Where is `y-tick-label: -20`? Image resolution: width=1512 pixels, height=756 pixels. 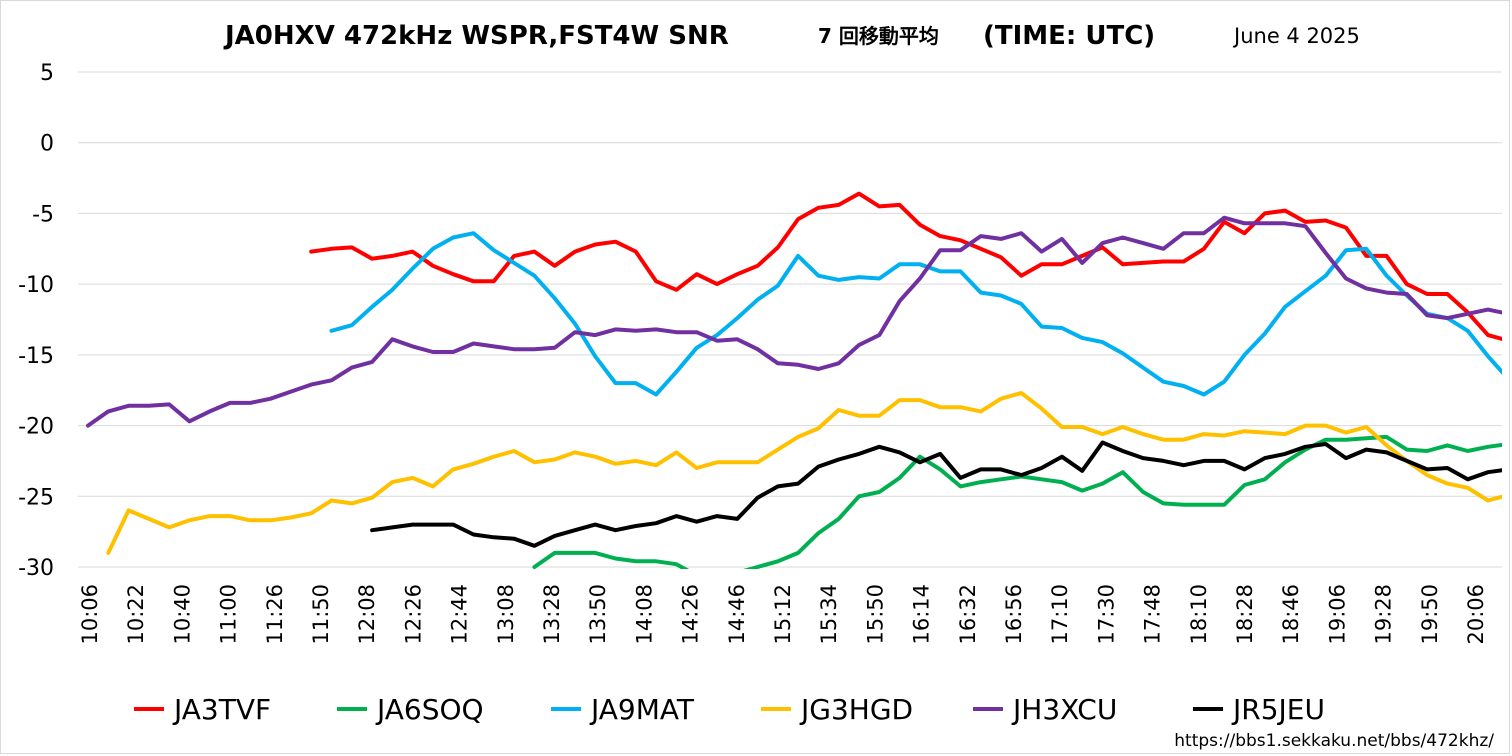 y-tick-label: -20 is located at coordinates (36, 427).